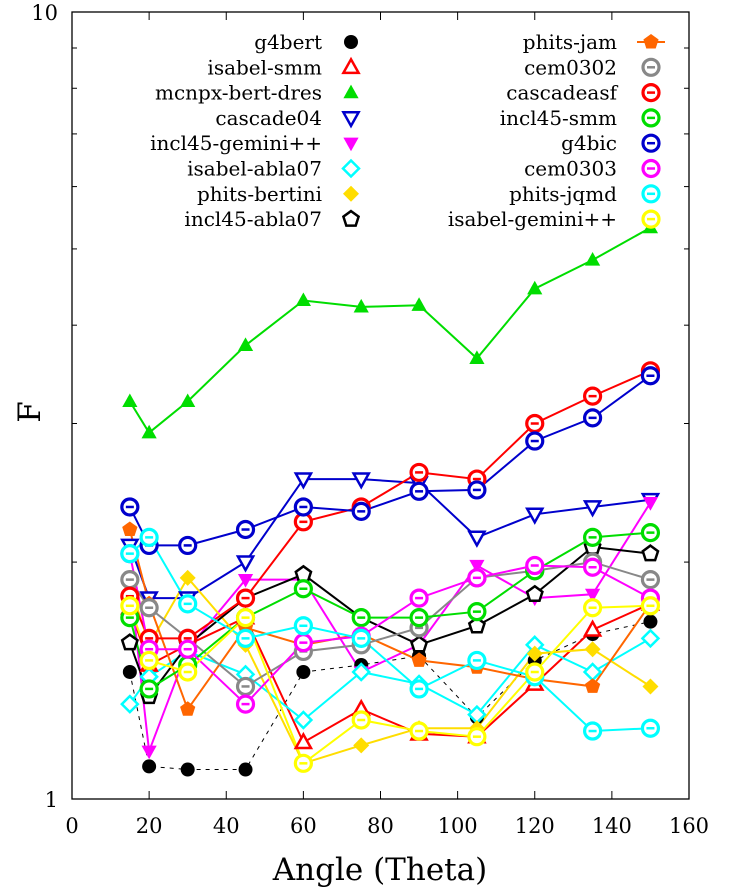 Image resolution: width=731 pixels, height=894 pixels. I want to click on legend-label: isabel-gemini++, so click(532, 219).